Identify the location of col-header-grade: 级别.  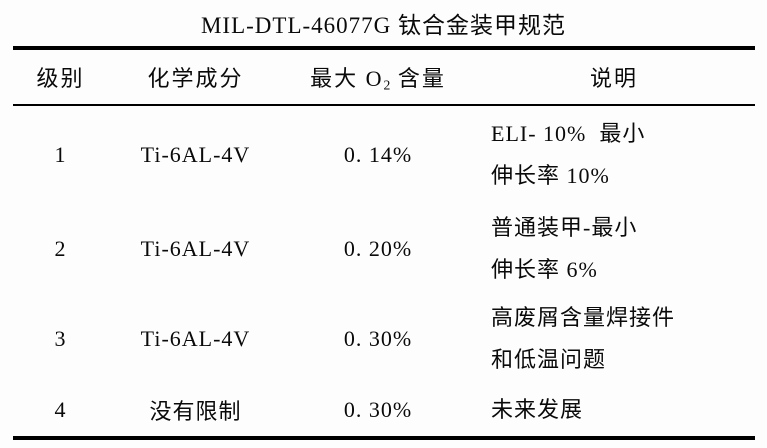
(60, 78).